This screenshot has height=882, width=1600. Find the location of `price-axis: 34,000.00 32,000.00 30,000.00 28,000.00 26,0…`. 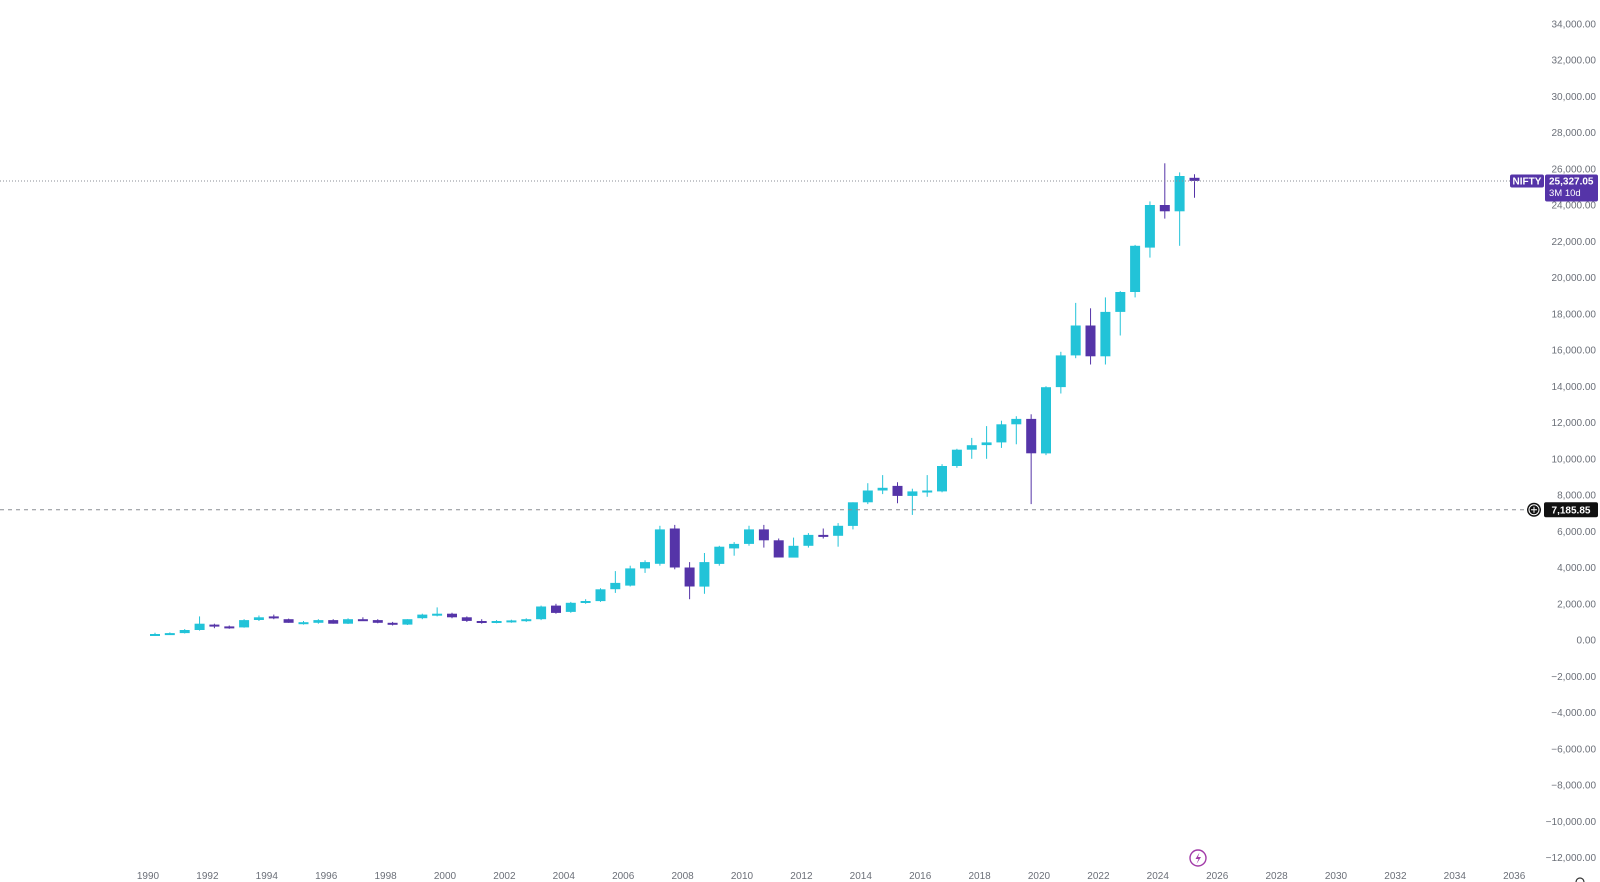

price-axis: 34,000.00 32,000.00 30,000.00 28,000.00 26,0… is located at coordinates (1571, 441).